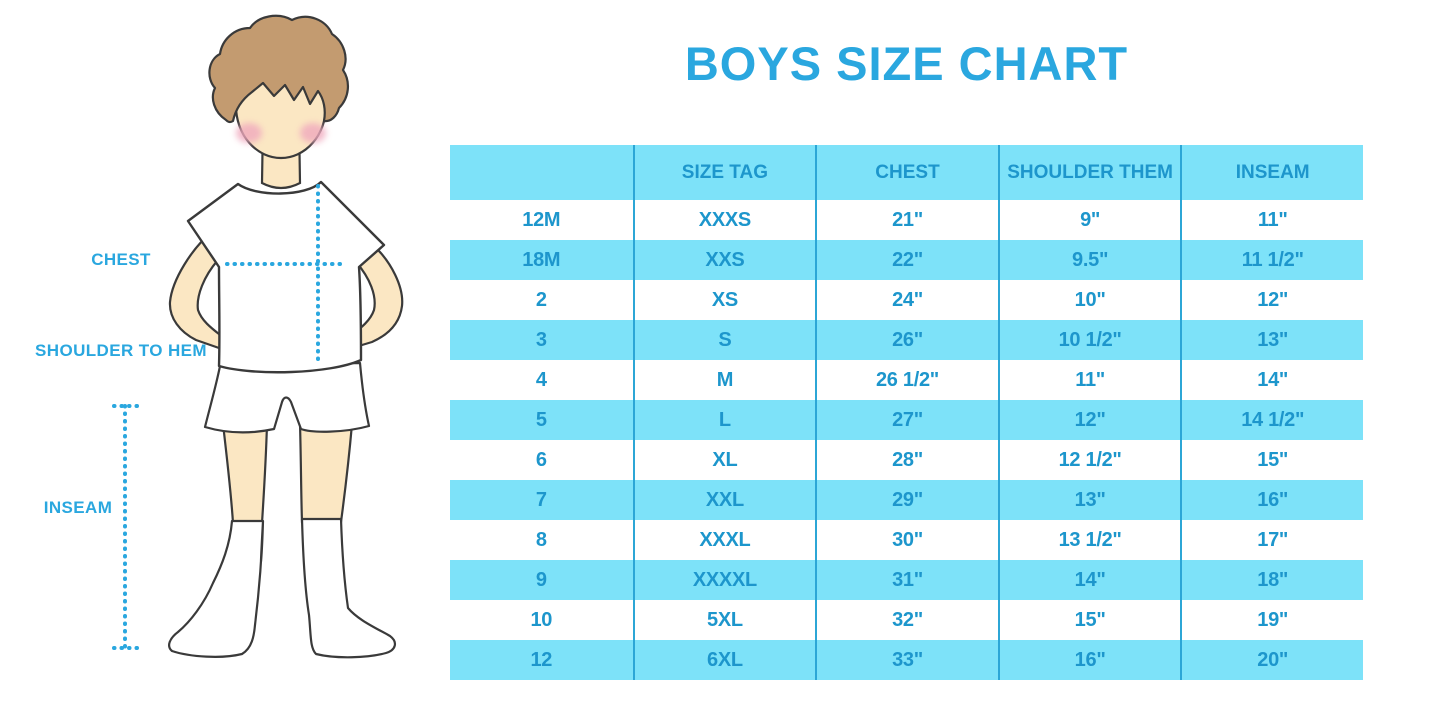  I want to click on page-title: BOYS SIZE CHART, so click(906, 63).